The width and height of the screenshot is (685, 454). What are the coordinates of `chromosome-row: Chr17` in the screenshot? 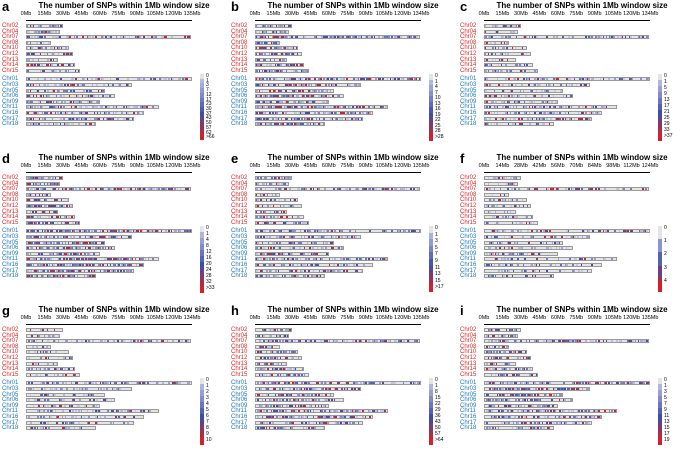 It's located at (342, 119).